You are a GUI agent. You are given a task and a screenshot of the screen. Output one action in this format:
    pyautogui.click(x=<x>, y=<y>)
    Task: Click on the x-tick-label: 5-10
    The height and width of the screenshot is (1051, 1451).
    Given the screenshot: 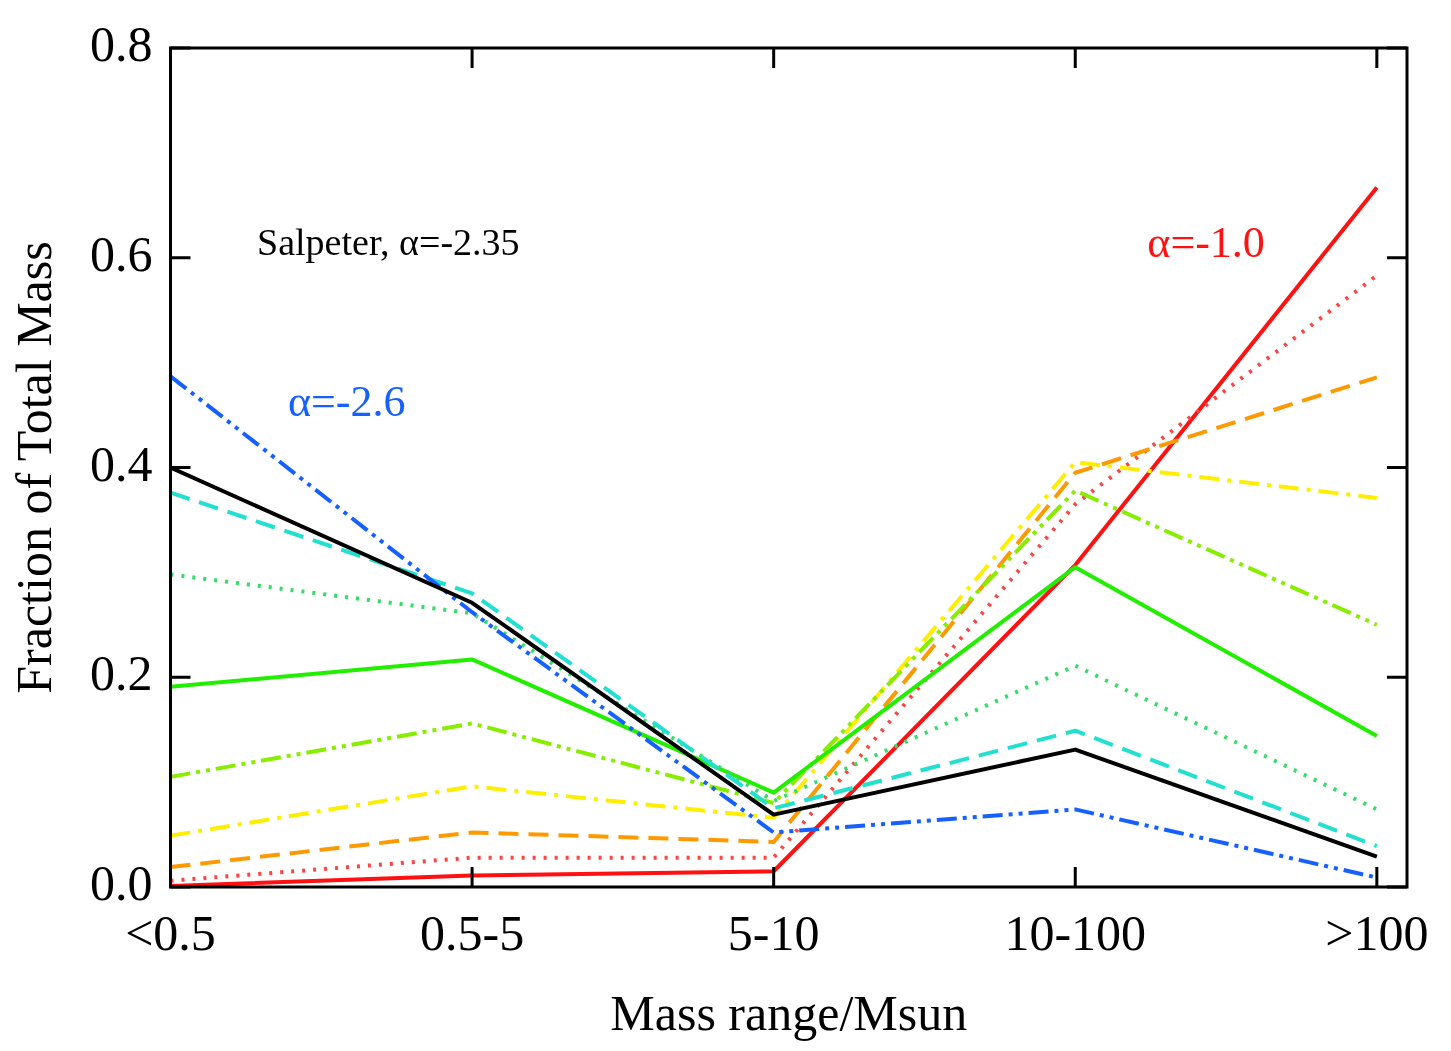 What is the action you would take?
    pyautogui.click(x=773, y=933)
    